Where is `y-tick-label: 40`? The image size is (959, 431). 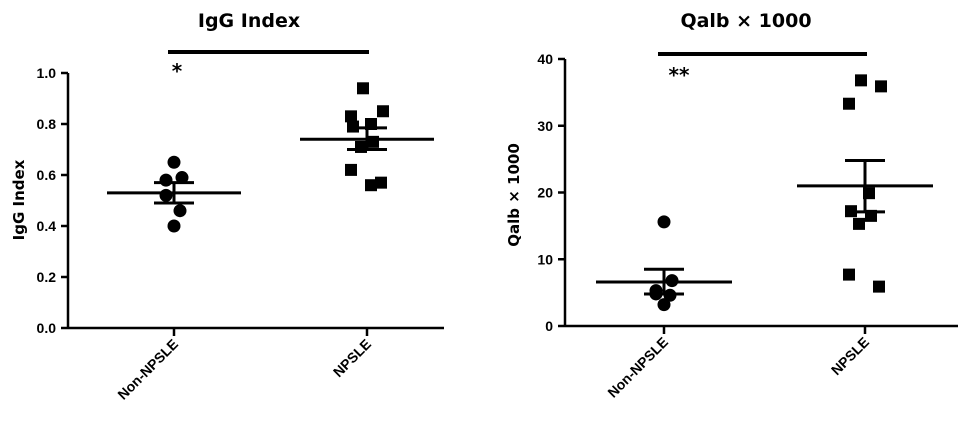
y-tick-label: 40 is located at coordinates (545, 59).